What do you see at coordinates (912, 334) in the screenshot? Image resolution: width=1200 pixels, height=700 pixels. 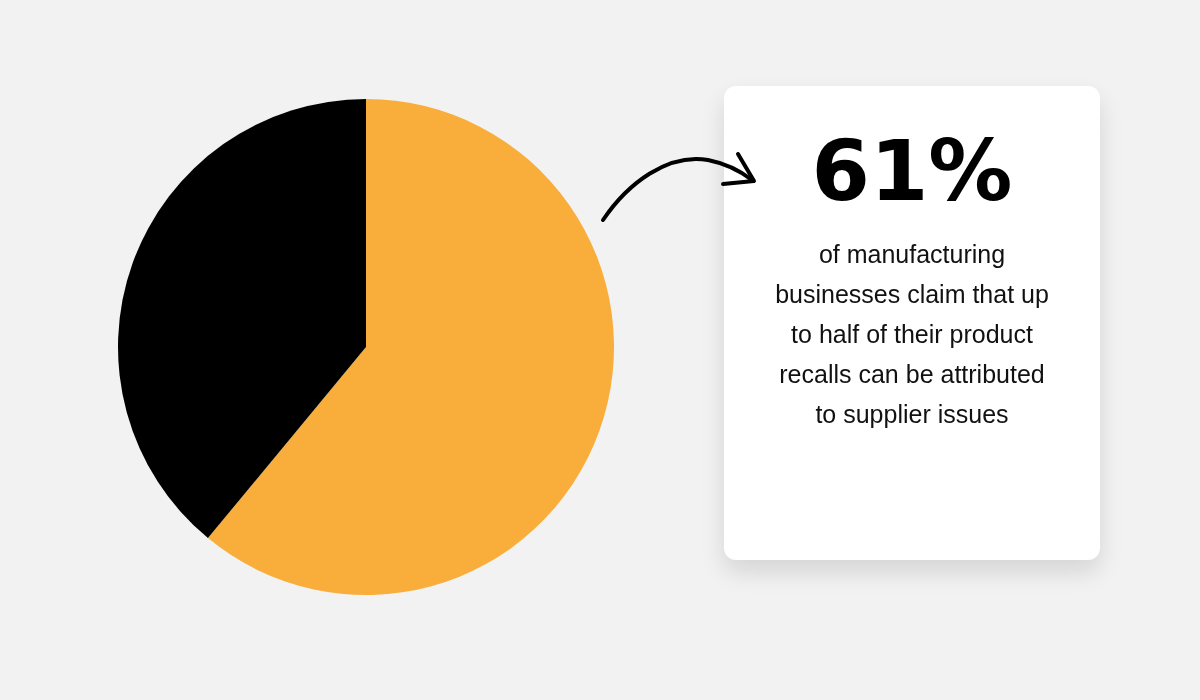 I see `text: of manufacturing businesses claim that up to half of their product recalls can be attributed to supplier issues` at bounding box center [912, 334].